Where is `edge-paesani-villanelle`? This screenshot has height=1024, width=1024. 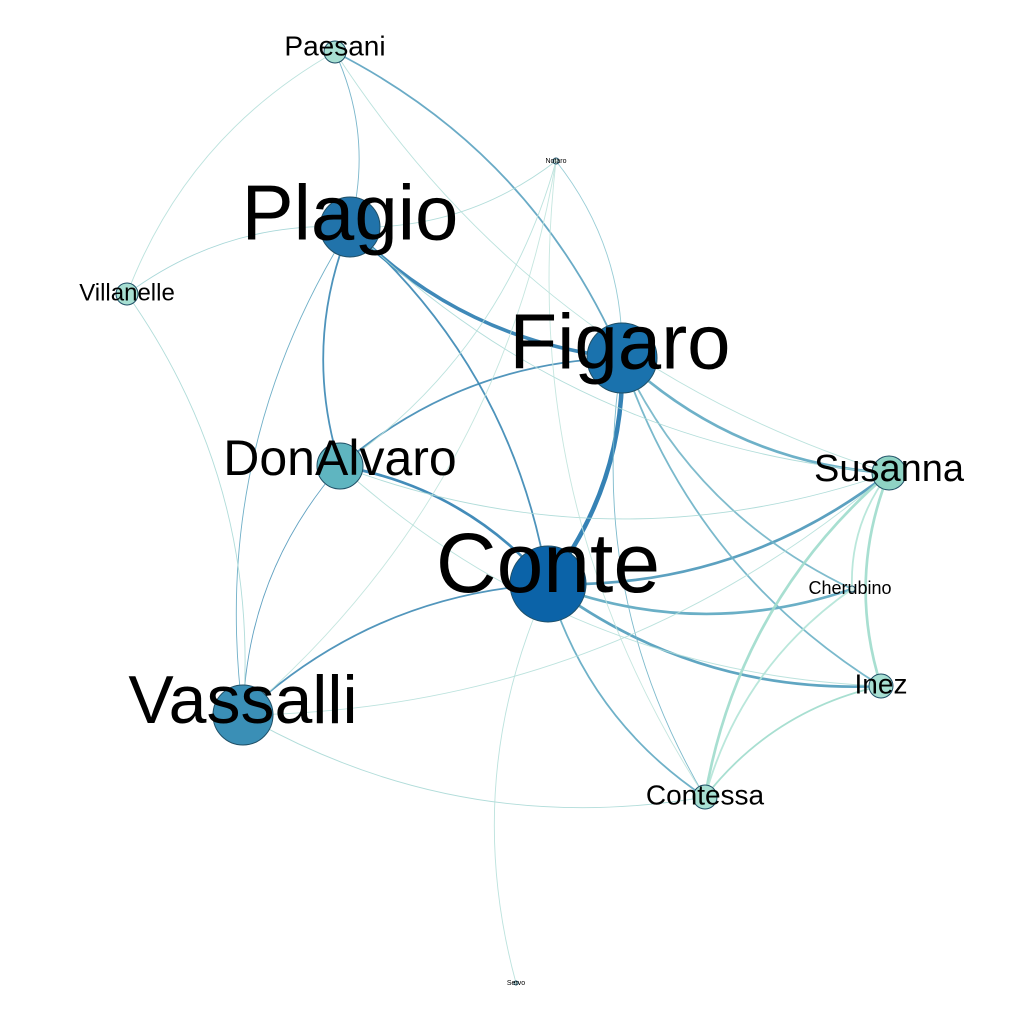 edge-paesani-villanelle is located at coordinates (231, 173).